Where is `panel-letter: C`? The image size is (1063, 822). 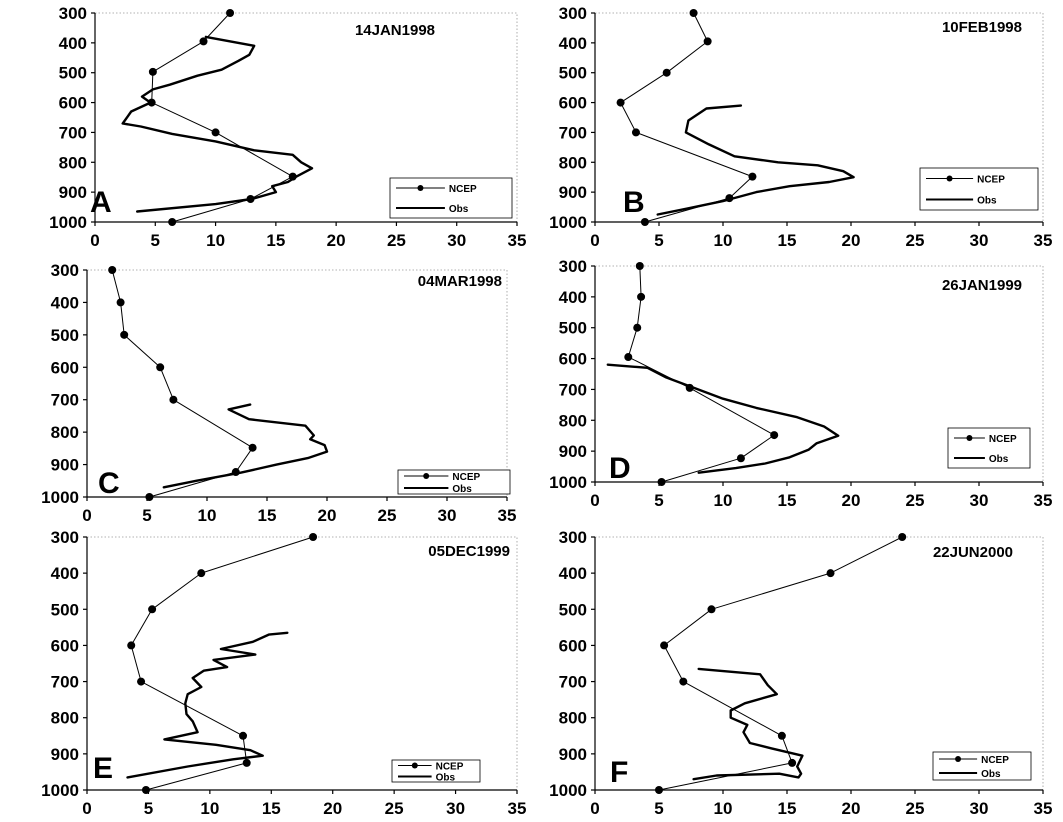 panel-letter: C is located at coordinates (109, 483).